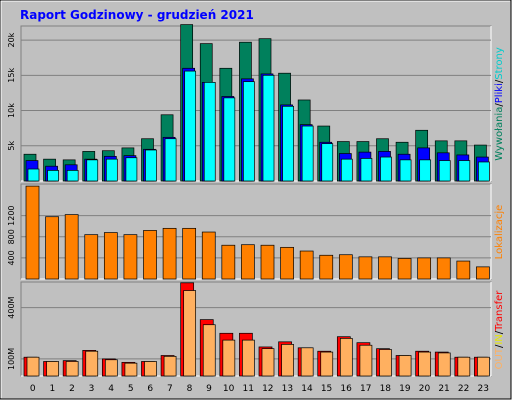 Image resolution: width=512 pixels, height=400 pixels. What do you see at coordinates (111, 389) in the screenshot?
I see `x-tick-label: 4` at bounding box center [111, 389].